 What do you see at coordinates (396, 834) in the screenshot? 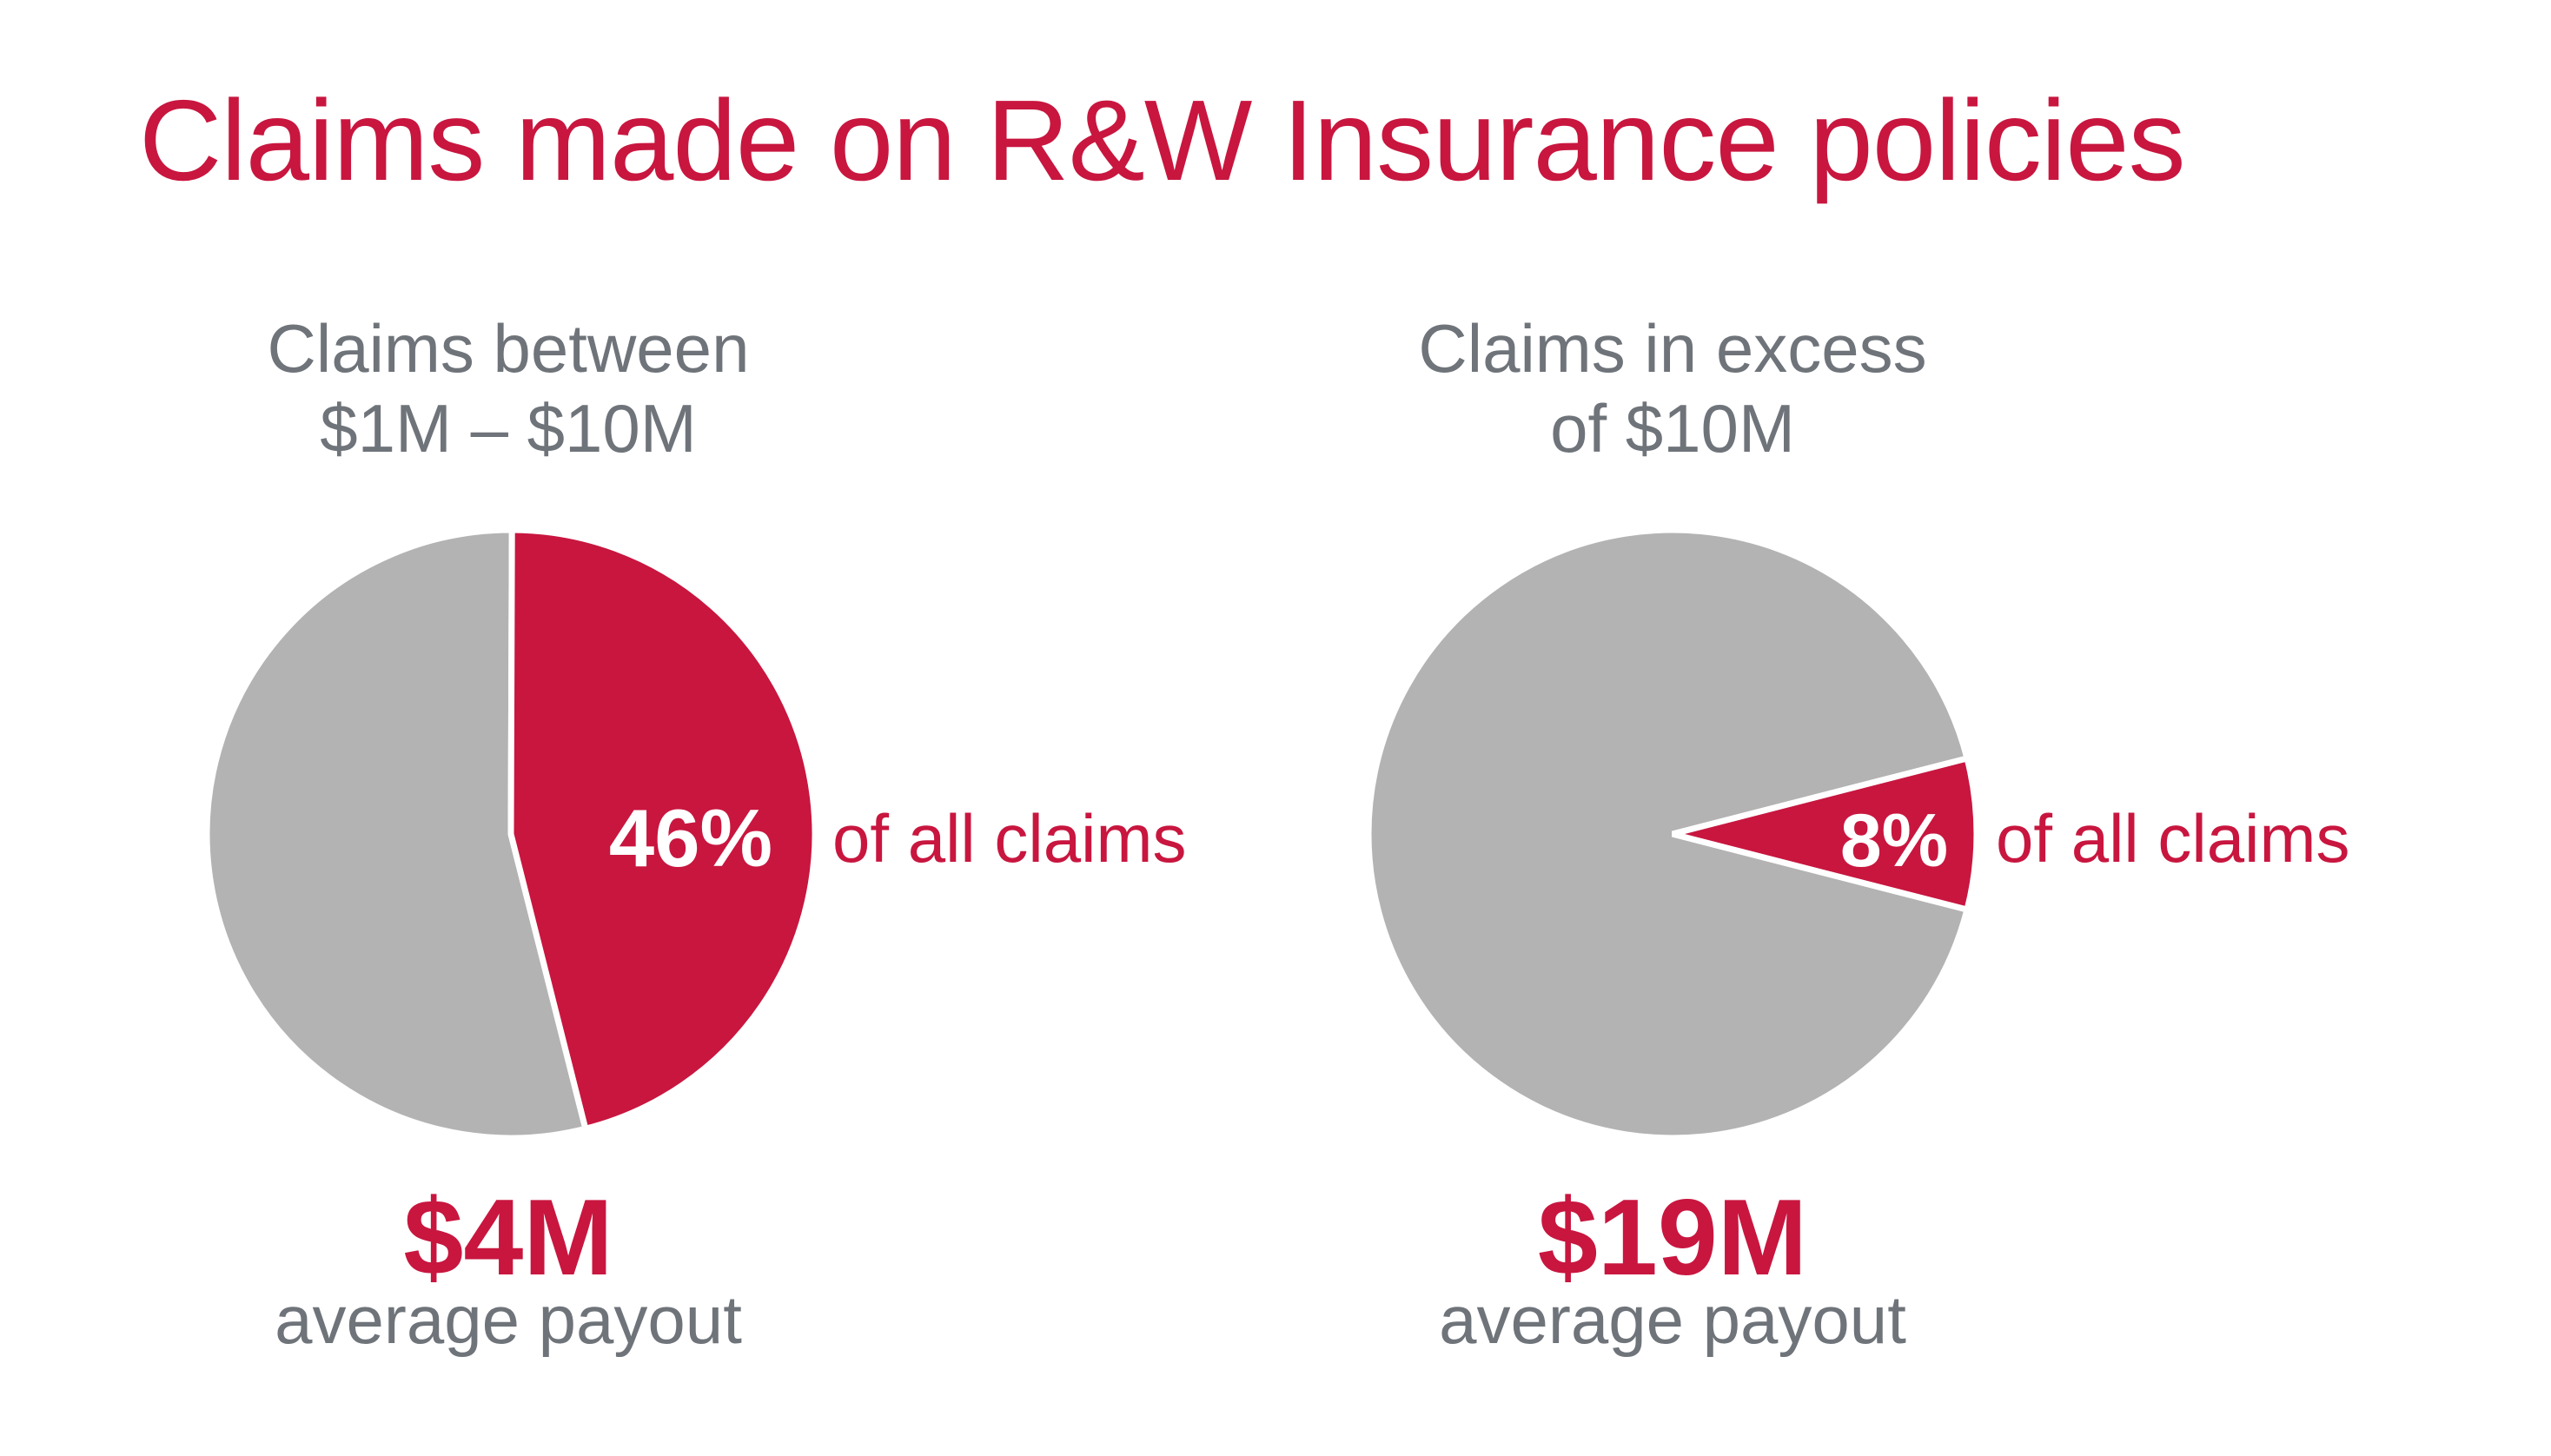
I see `left-remaining-slice` at bounding box center [396, 834].